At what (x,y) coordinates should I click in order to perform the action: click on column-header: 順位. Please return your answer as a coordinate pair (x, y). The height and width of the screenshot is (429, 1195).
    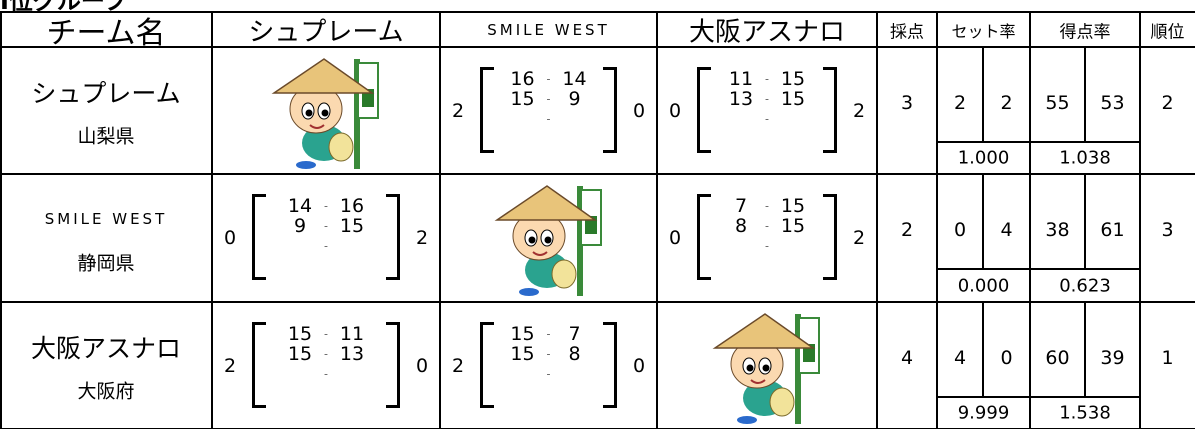
    Looking at the image, I should click on (1167, 32).